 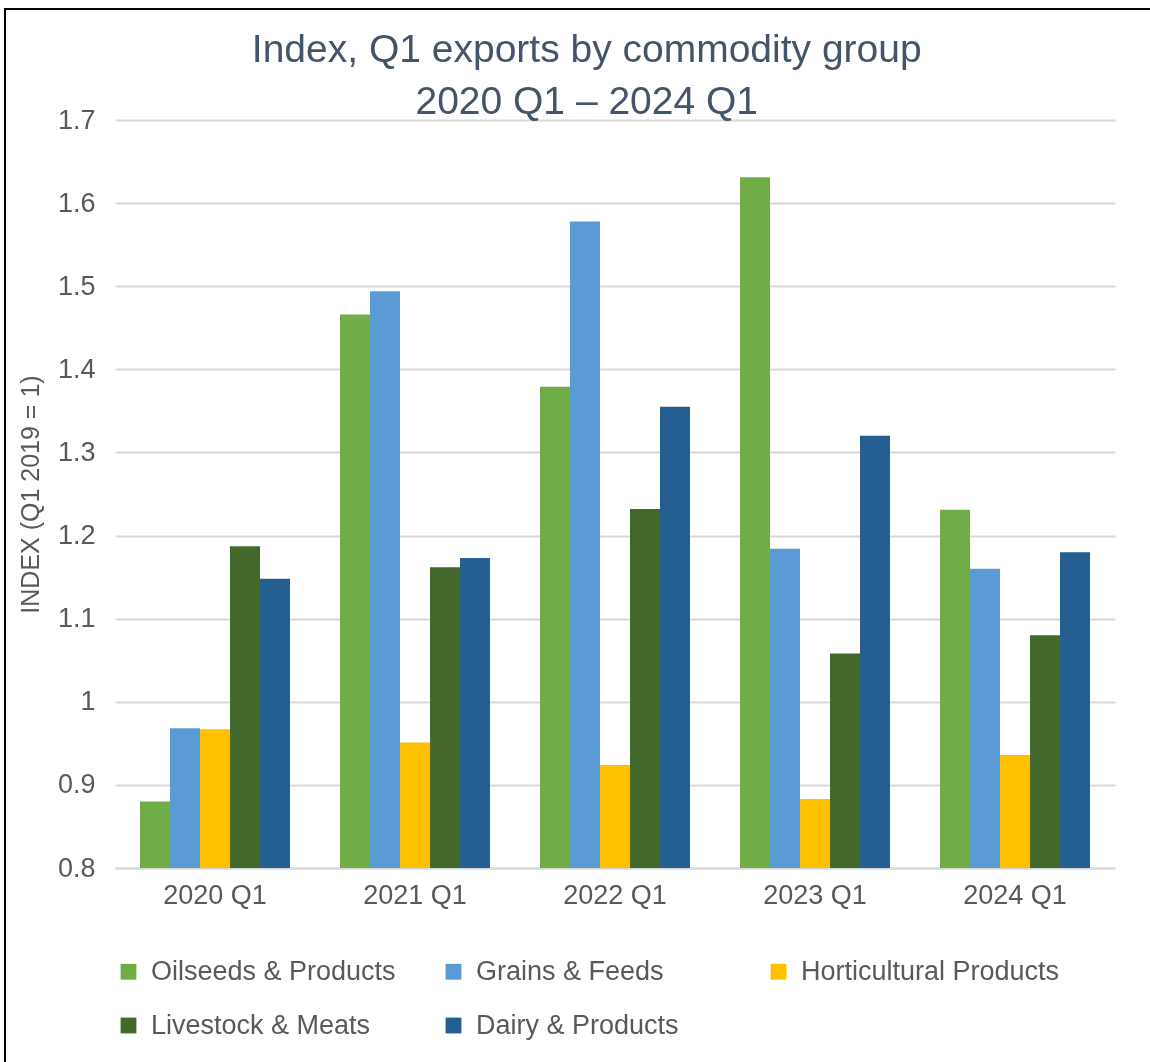 I want to click on legend-label: Livestock & Meats, so click(x=261, y=1024).